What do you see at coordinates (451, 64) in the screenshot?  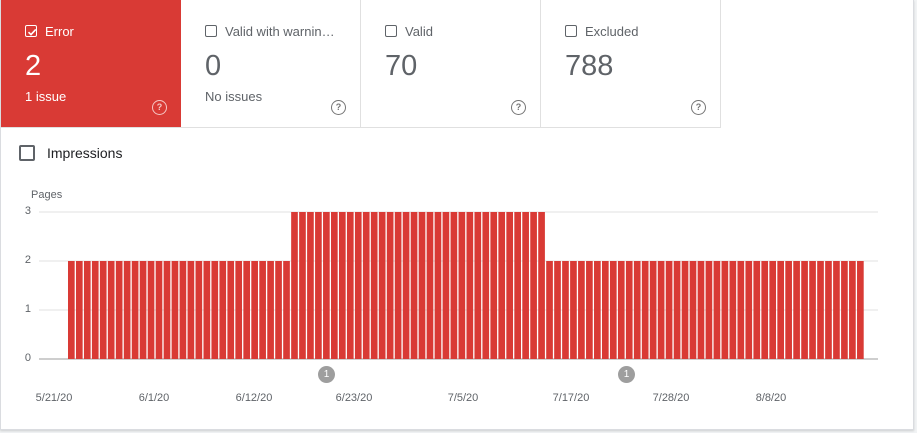 I see `tile-valid: Valid 70 ?` at bounding box center [451, 64].